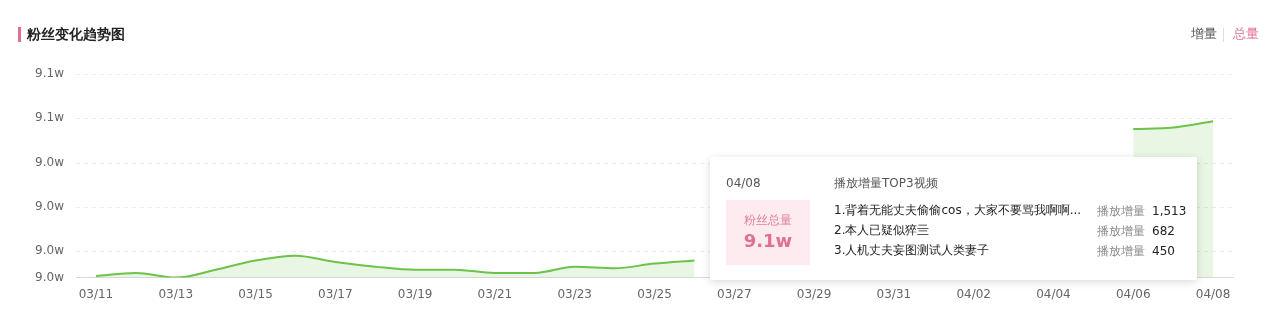 This screenshot has height=324, width=1280. Describe the element at coordinates (1246, 34) in the screenshot. I see `text: 总量` at that location.